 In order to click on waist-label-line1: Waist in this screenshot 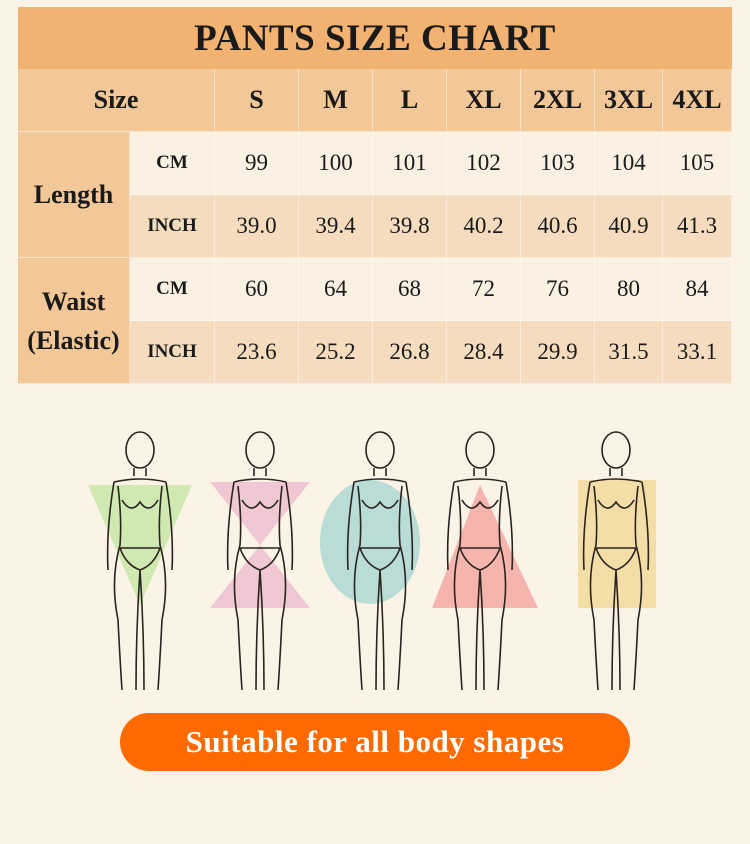, I will do `click(73, 301)`.